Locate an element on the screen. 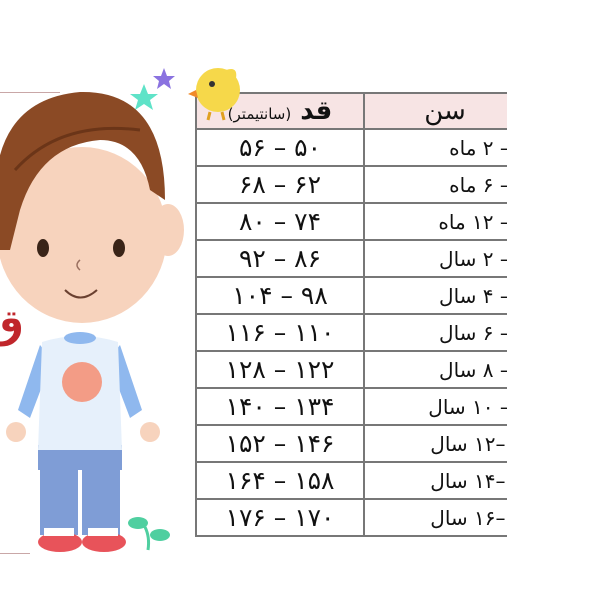 The width and height of the screenshot is (600, 600). height-cell: ۵۶ – ۵۰ is located at coordinates (280, 147).